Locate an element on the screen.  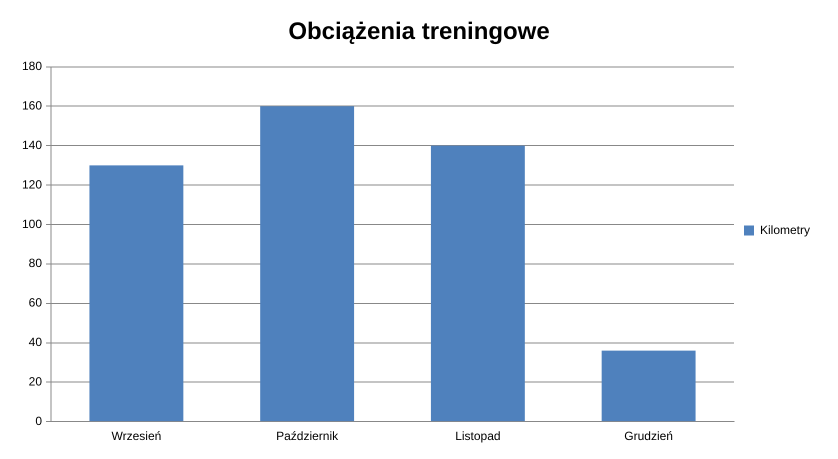
y-tick-label: 80 is located at coordinates (35, 263).